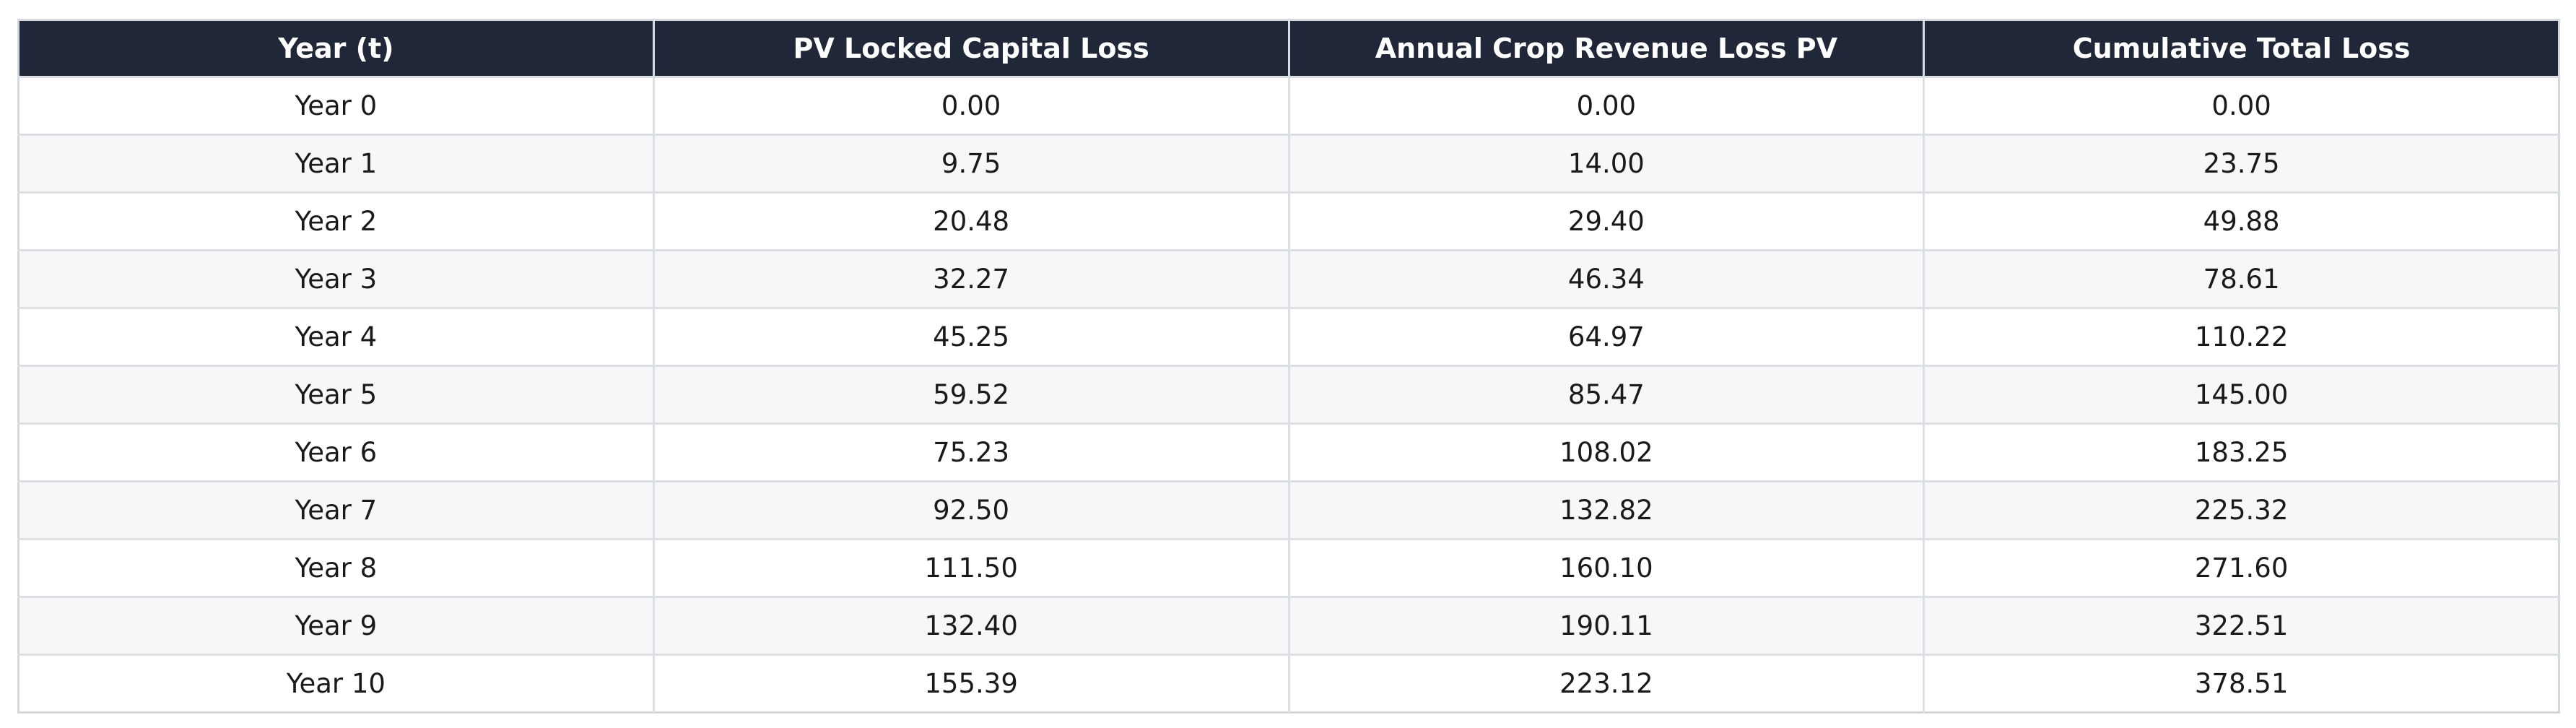 Image resolution: width=2576 pixels, height=728 pixels. Describe the element at coordinates (1607, 336) in the screenshot. I see `table-cell: 64.97` at that location.